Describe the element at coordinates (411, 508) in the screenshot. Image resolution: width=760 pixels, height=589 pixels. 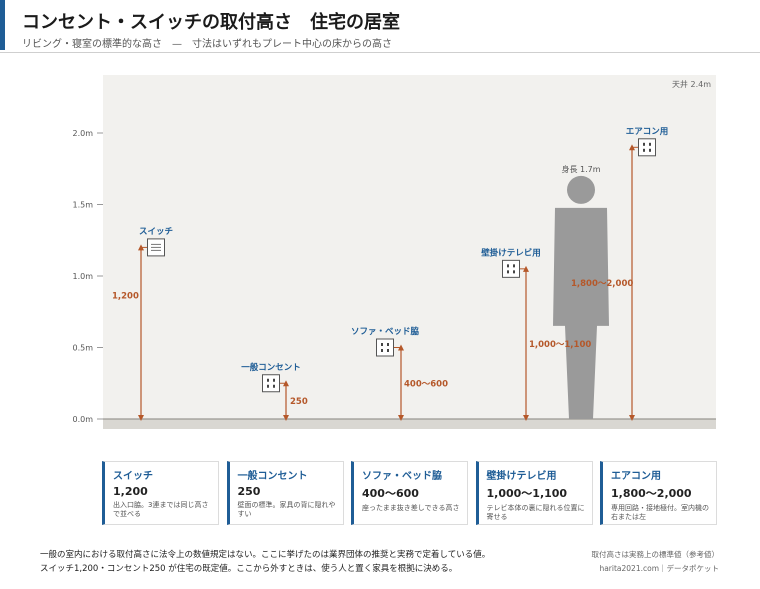
I see `card-description: 座ったまま抜き差しできる高さ` at that location.